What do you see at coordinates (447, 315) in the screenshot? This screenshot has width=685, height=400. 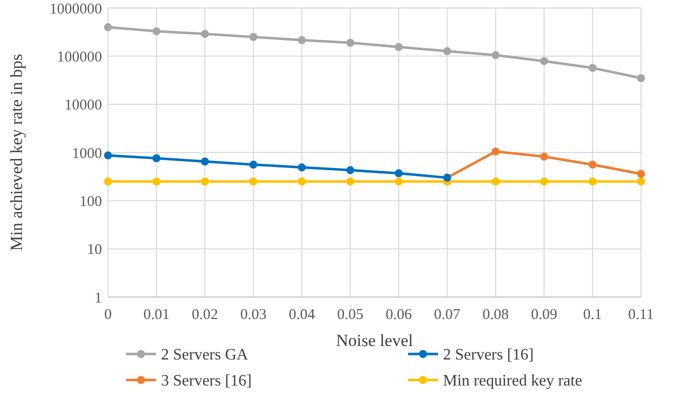 I see `x-tick-label: 0.07` at bounding box center [447, 315].